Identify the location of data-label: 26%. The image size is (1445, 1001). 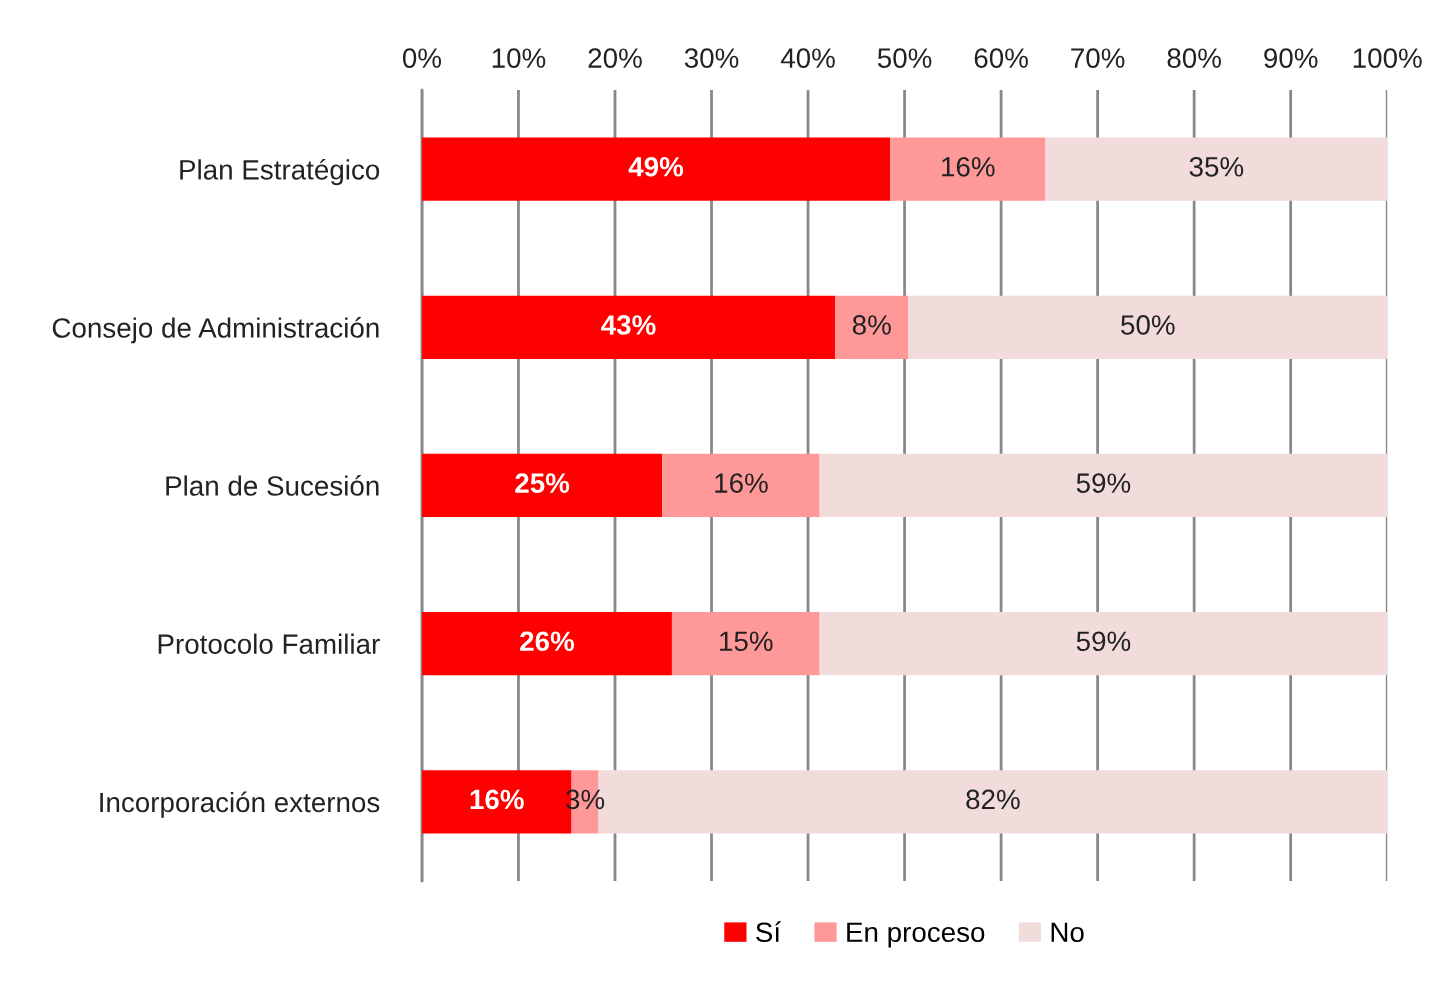
(547, 641).